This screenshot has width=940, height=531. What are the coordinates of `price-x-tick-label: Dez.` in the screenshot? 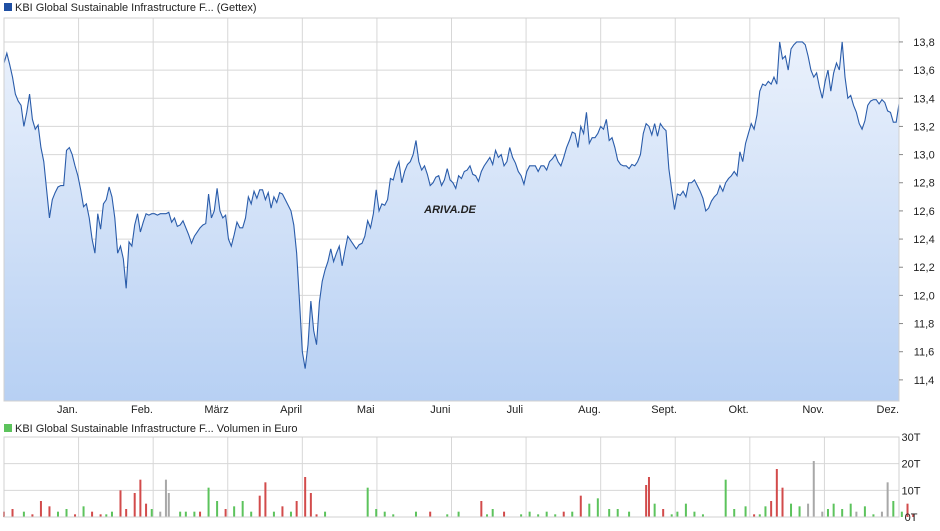 It's located at (888, 410).